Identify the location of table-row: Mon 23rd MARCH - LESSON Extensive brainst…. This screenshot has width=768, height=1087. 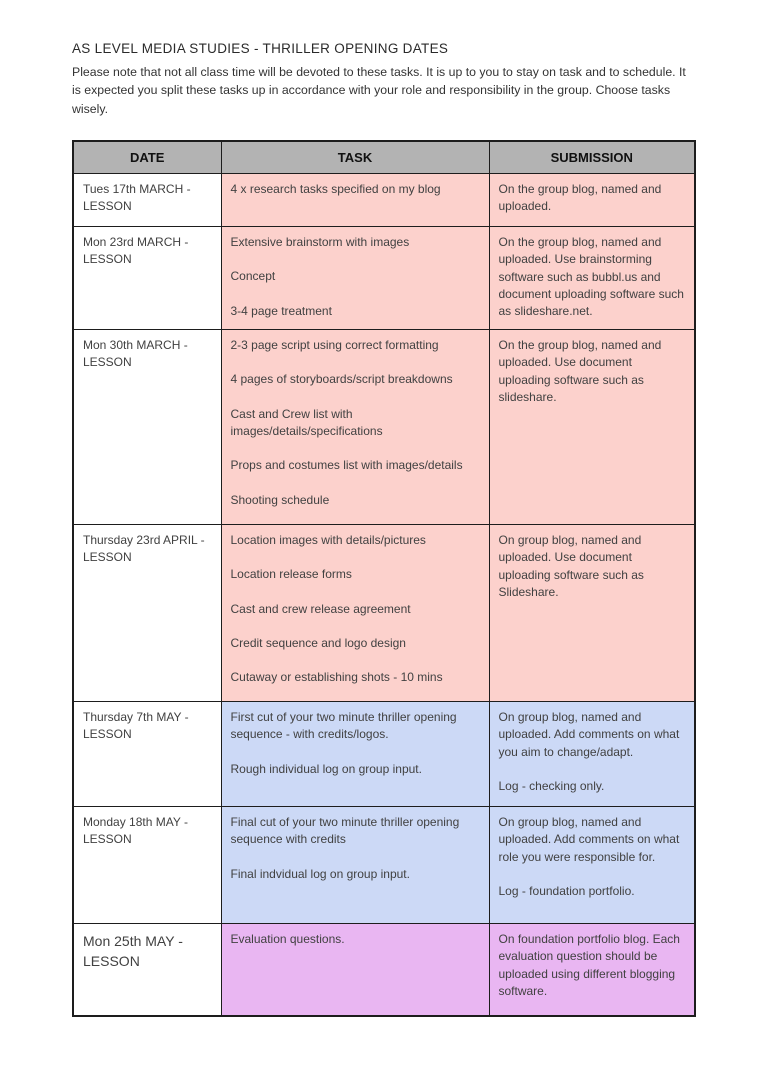
(384, 277).